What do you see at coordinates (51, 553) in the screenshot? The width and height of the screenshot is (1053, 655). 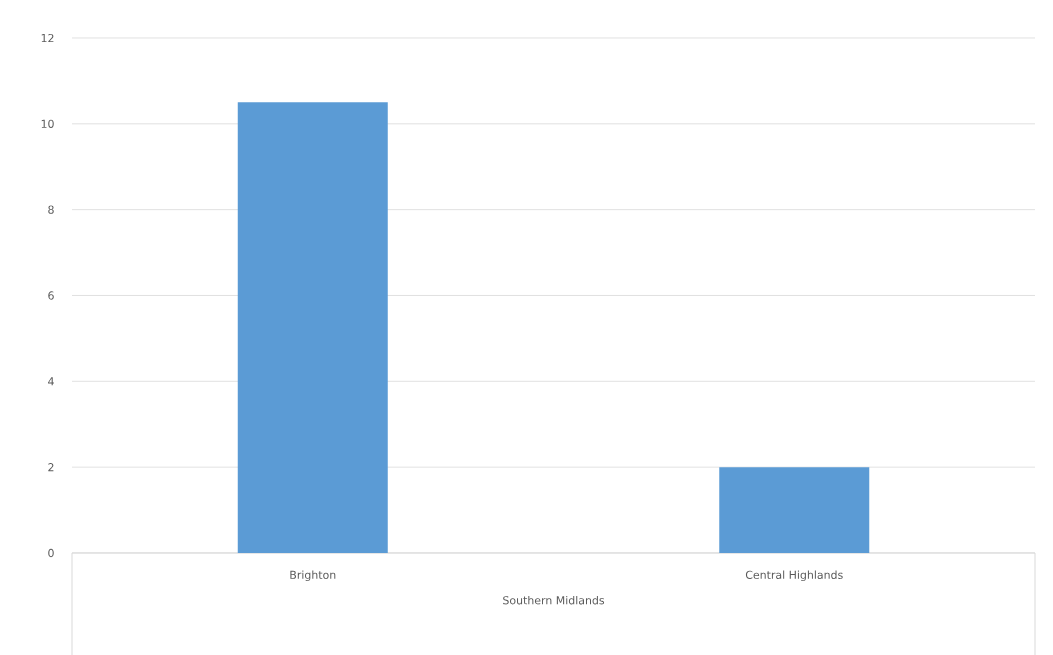 I see `y-tick-label: 0` at bounding box center [51, 553].